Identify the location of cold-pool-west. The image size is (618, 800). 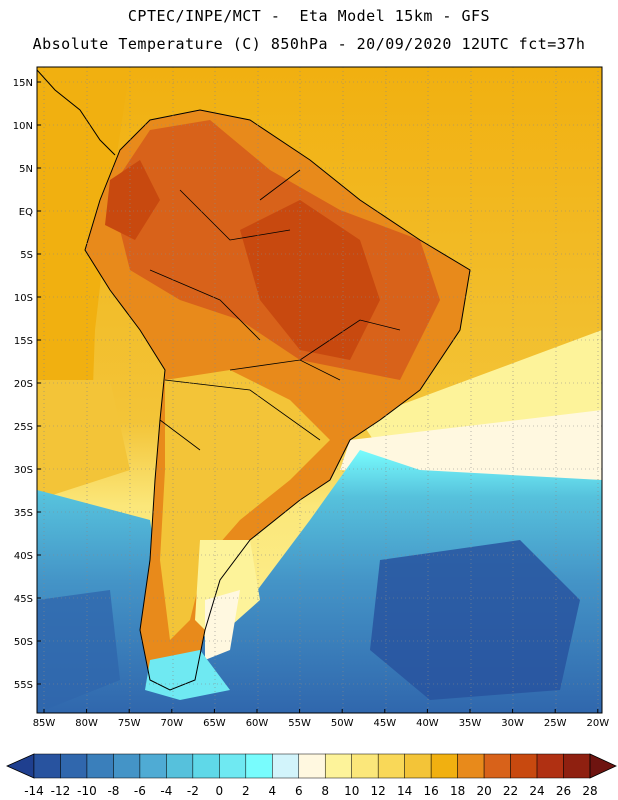
(78, 651).